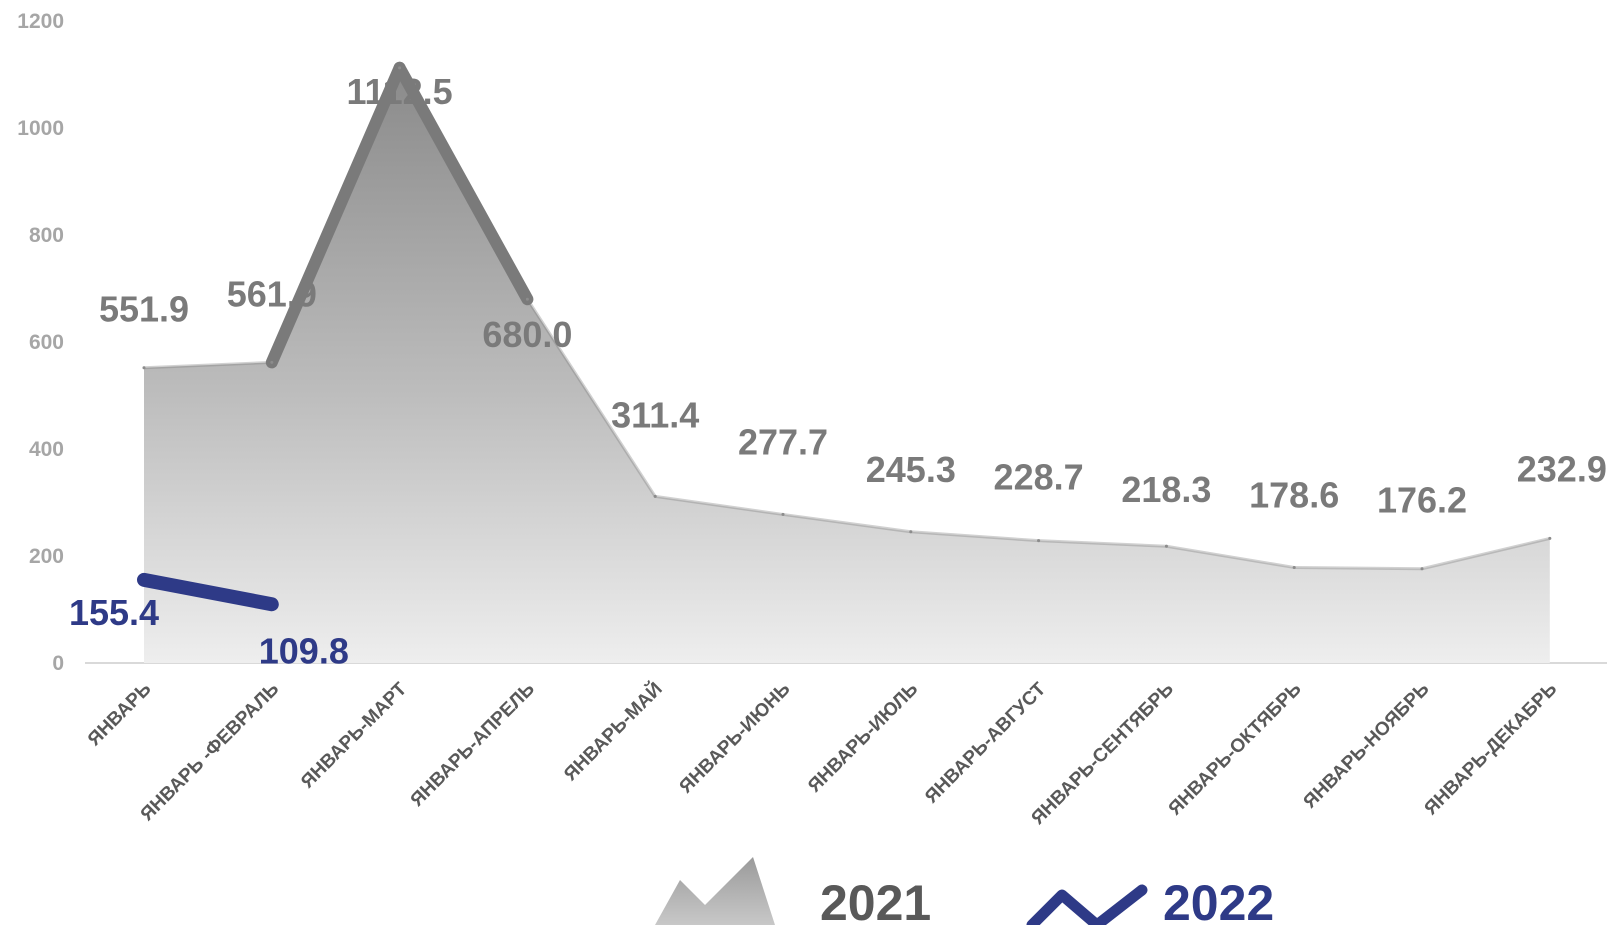 This screenshot has width=1607, height=925. I want to click on data-label-2021: 178.6, so click(1294, 494).